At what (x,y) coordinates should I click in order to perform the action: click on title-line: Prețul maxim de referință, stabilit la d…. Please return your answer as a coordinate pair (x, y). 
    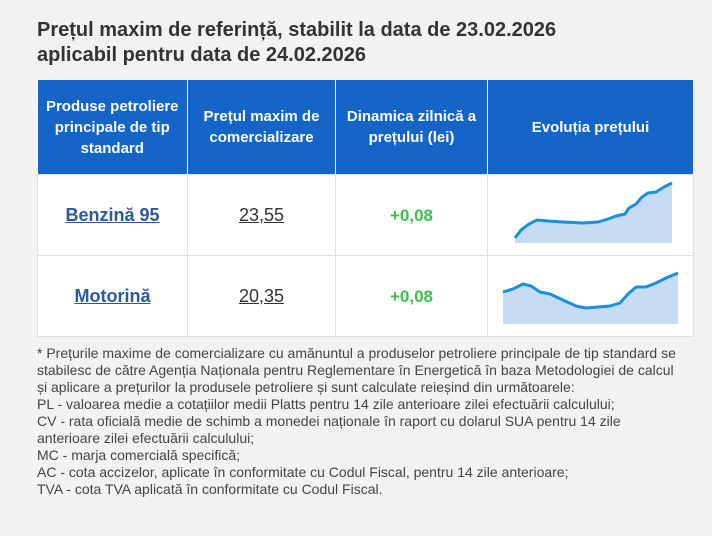
    Looking at the image, I should click on (297, 30).